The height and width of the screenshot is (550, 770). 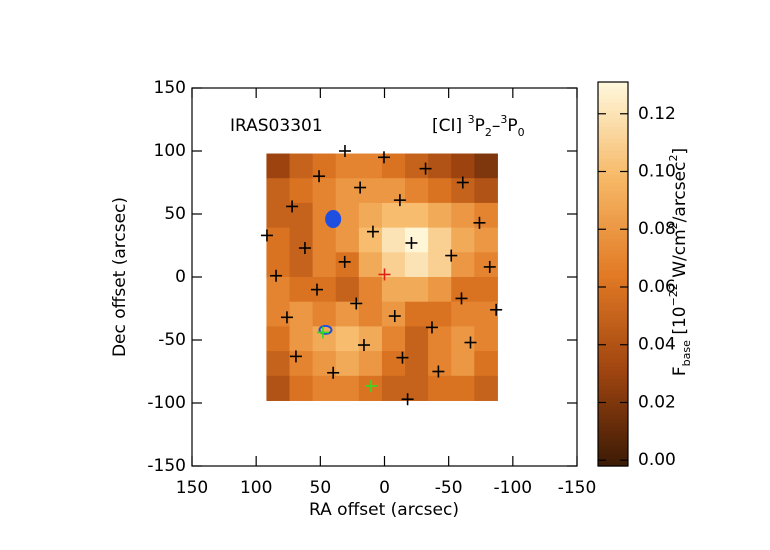 What do you see at coordinates (521, 132) in the screenshot?
I see `label-part: 0` at bounding box center [521, 132].